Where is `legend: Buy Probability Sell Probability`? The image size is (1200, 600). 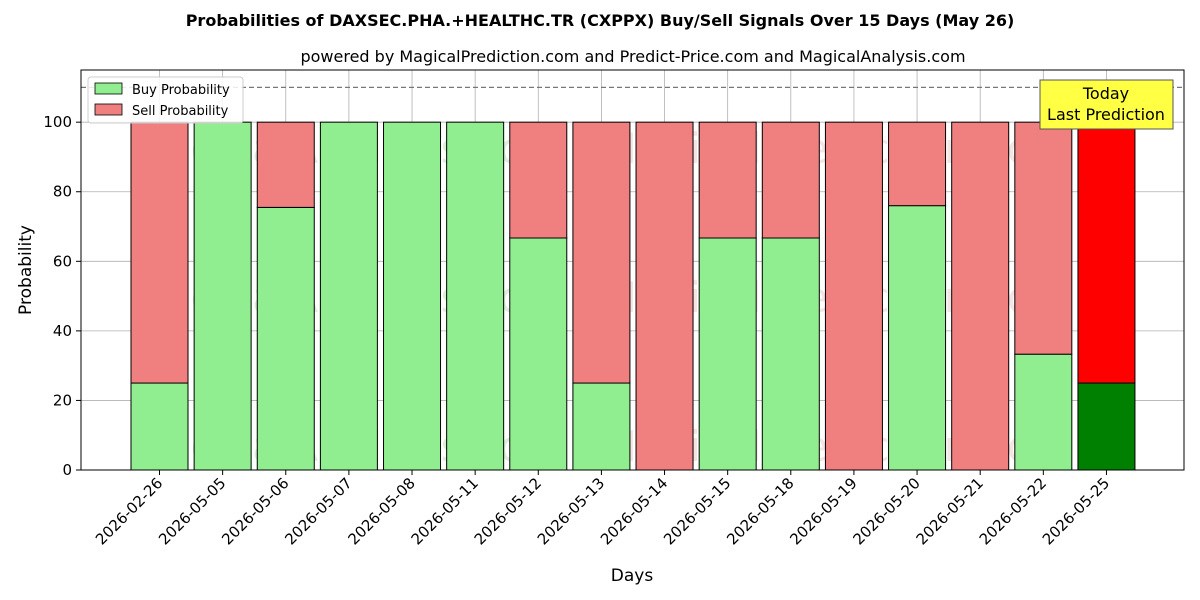 legend: Buy Probability Sell Probability is located at coordinates (165, 100).